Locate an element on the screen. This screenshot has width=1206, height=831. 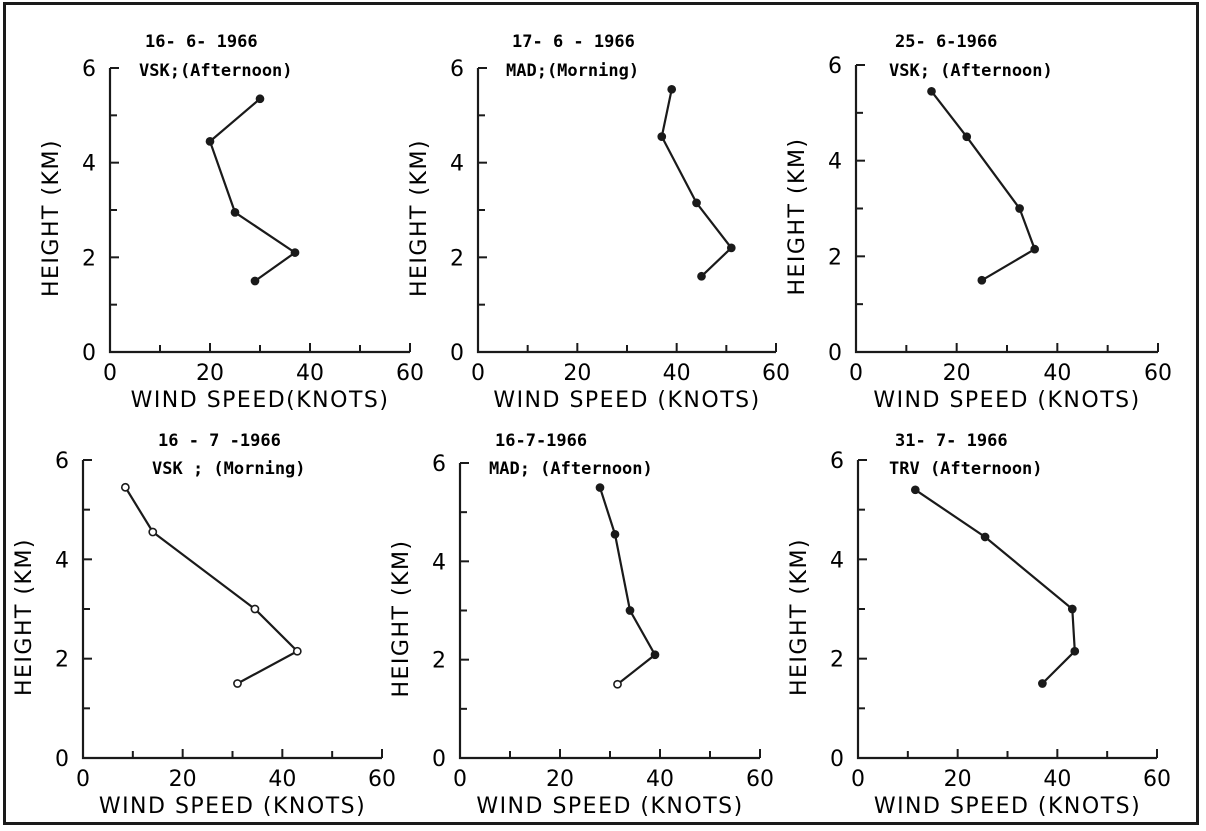
chart-title: 17- 6 - 1966 is located at coordinates (573, 42).